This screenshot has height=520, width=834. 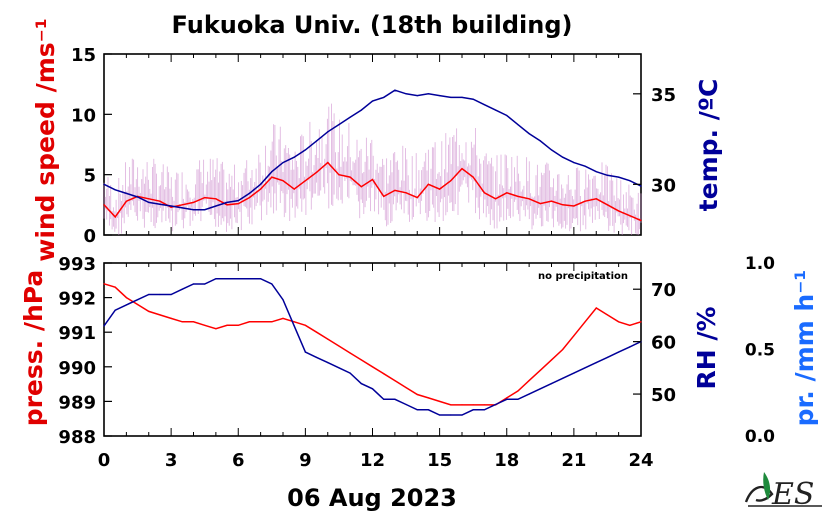 What do you see at coordinates (663, 343) in the screenshot?
I see `right-tick-label: 60` at bounding box center [663, 343].